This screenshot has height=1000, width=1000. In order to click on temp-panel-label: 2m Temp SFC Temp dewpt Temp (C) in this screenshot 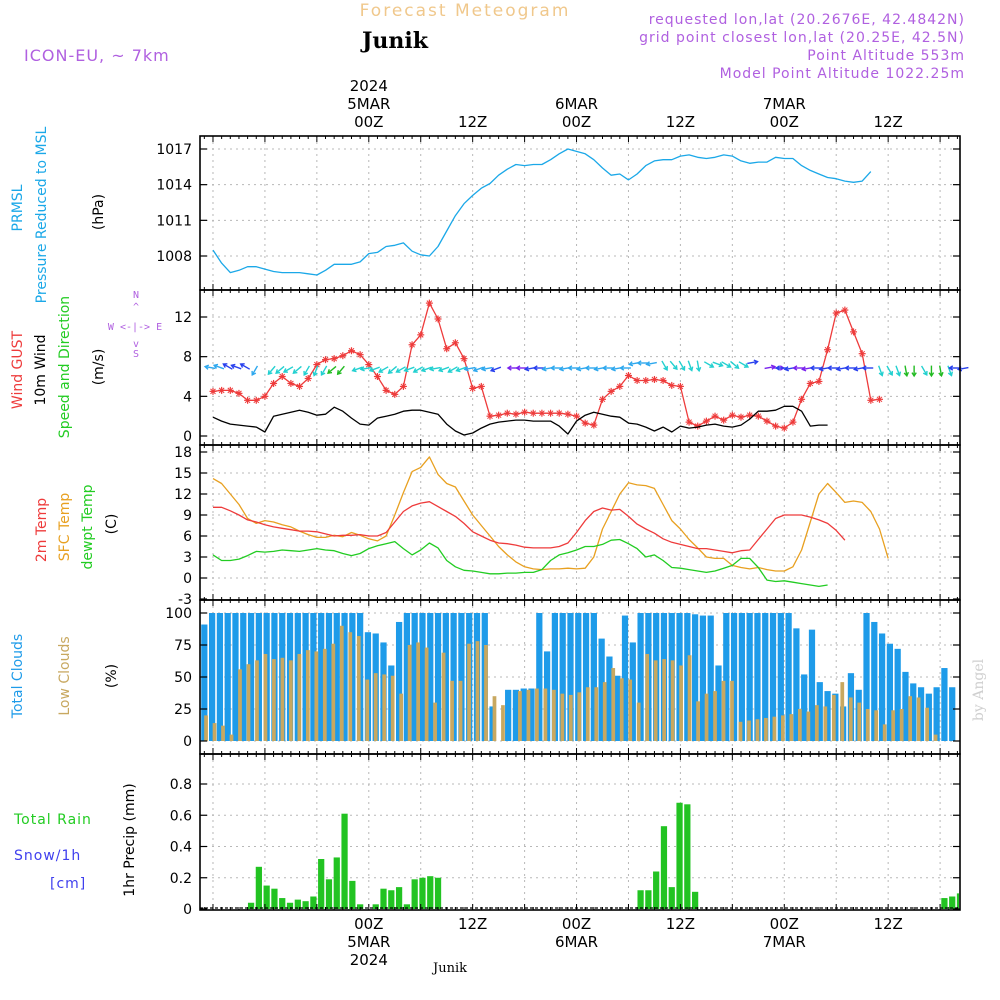, I will do `click(77, 526)`.